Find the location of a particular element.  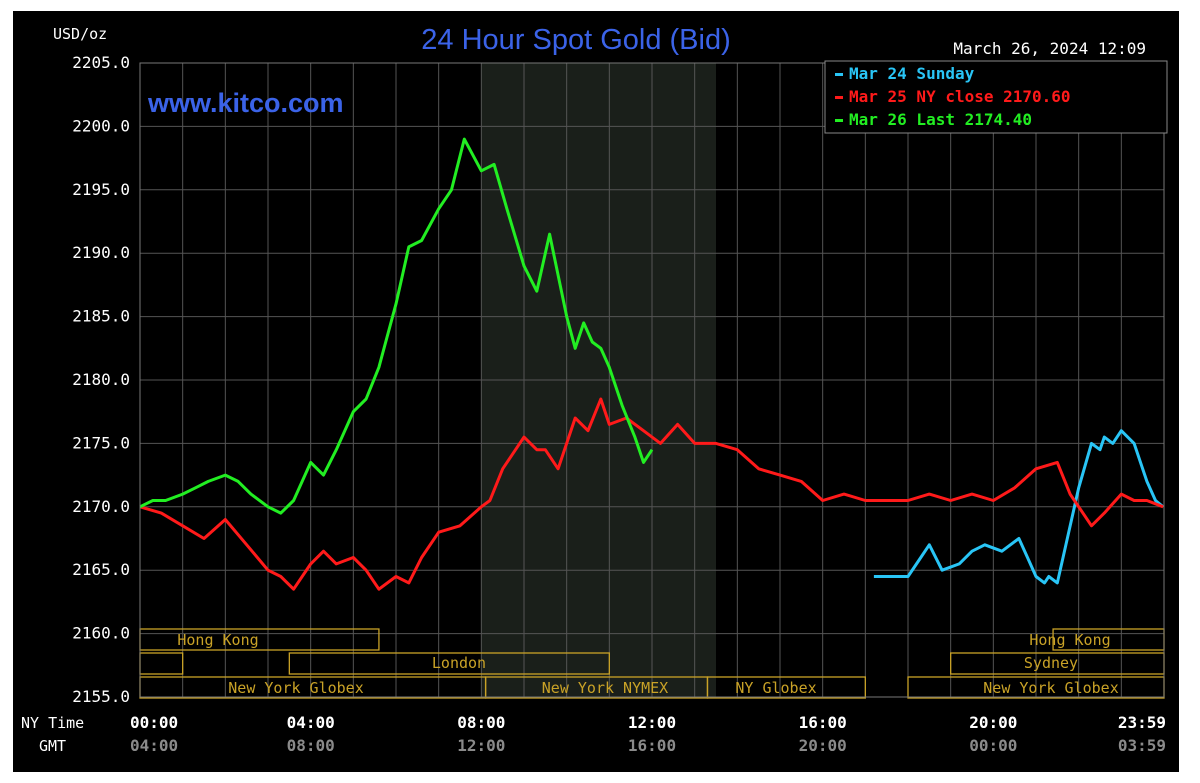

y-tick-label: 2180.0 is located at coordinates (101, 379).